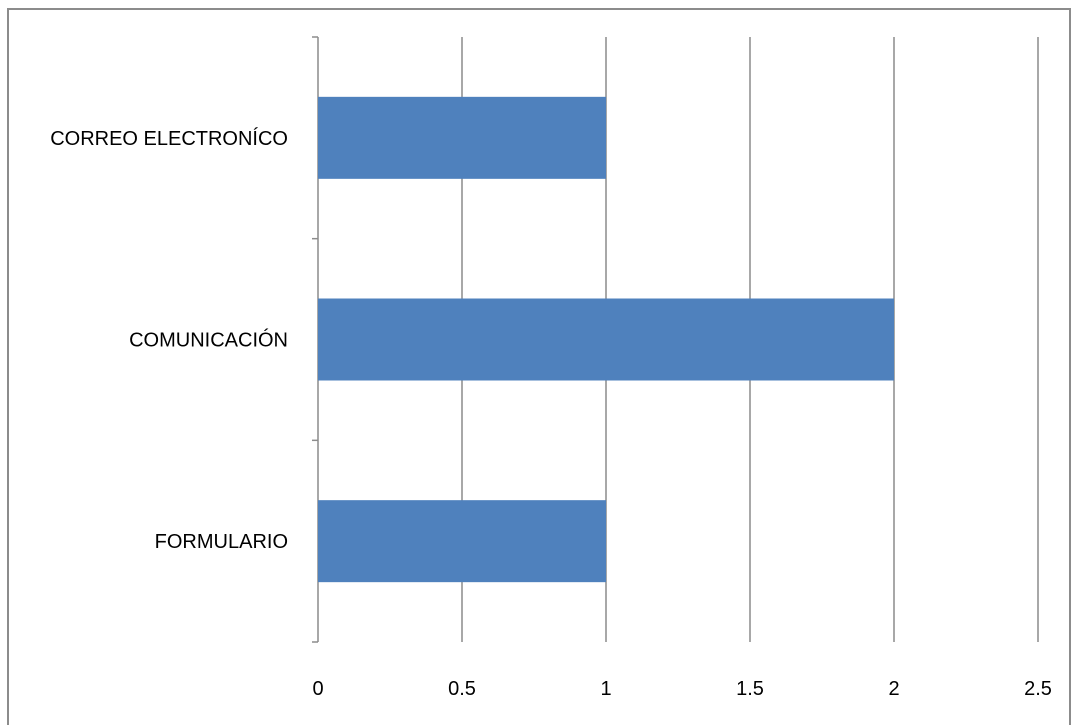 This screenshot has height=725, width=1078. I want to click on category-label-0: FORMULARIO, so click(221, 542).